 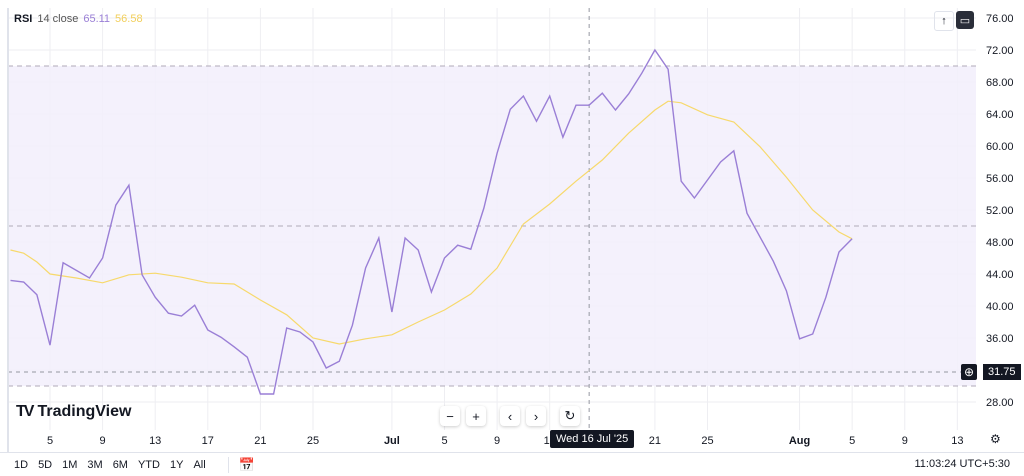 I want to click on range-5d: 5D, so click(x=45, y=464).